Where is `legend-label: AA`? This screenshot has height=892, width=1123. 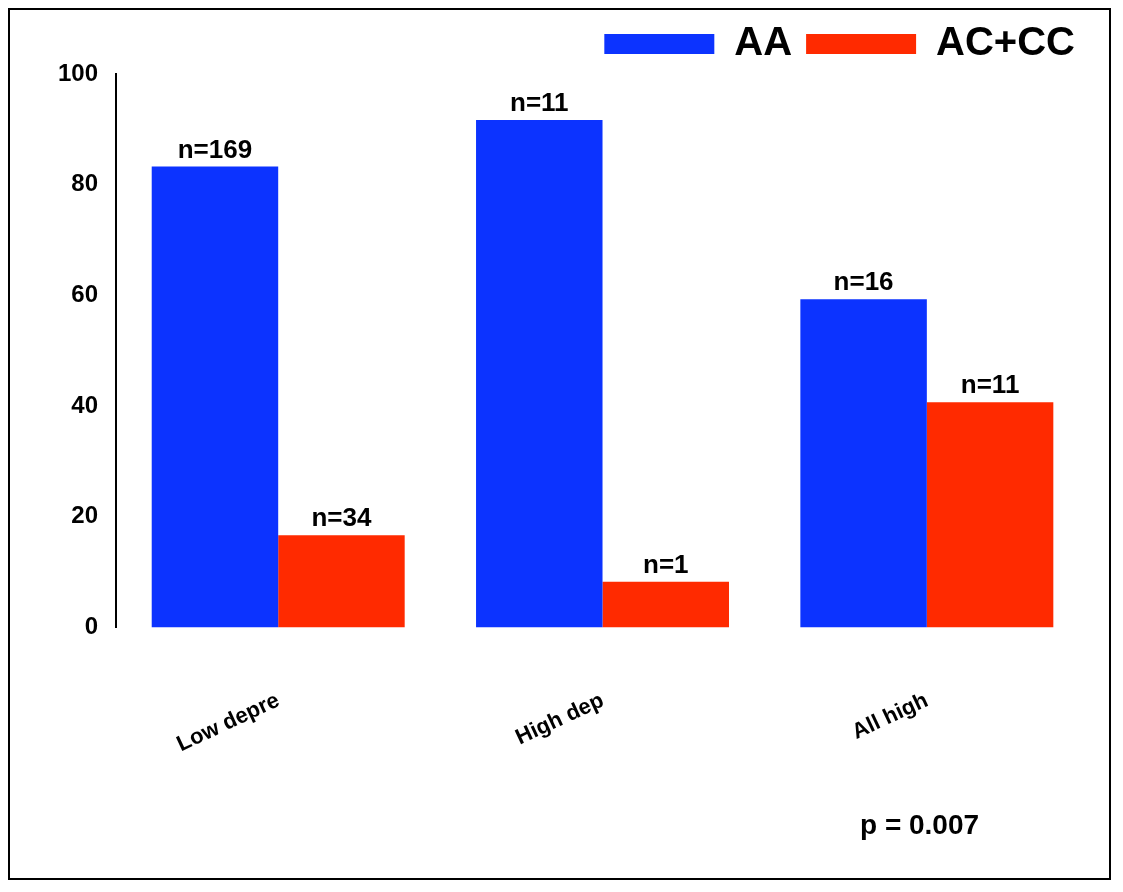
legend-label: AA is located at coordinates (763, 41).